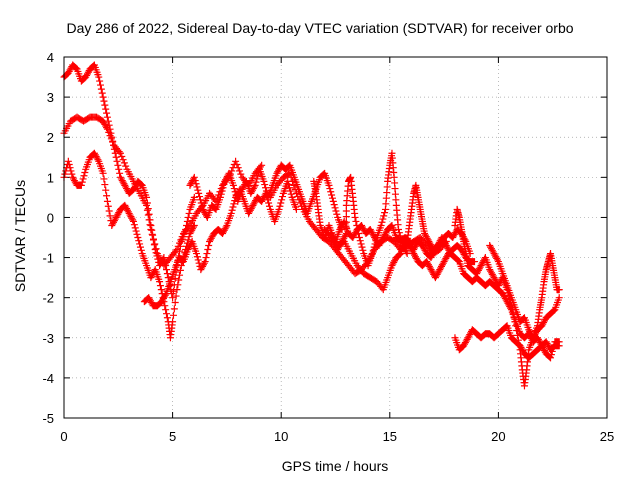 The height and width of the screenshot is (480, 640). Describe the element at coordinates (48, 258) in the screenshot. I see `y-tick-label: -1` at that location.